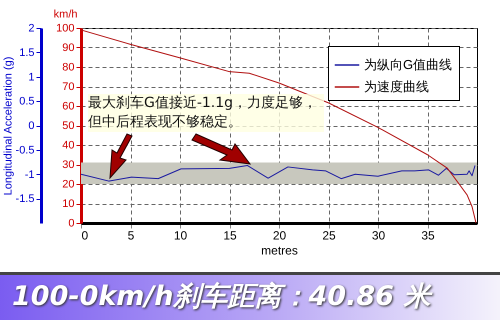 This screenshot has height=320, width=500. Describe the element at coordinates (8, 126) in the screenshot. I see `y-axis-title: Longitudinal Acceleration (g)` at that location.